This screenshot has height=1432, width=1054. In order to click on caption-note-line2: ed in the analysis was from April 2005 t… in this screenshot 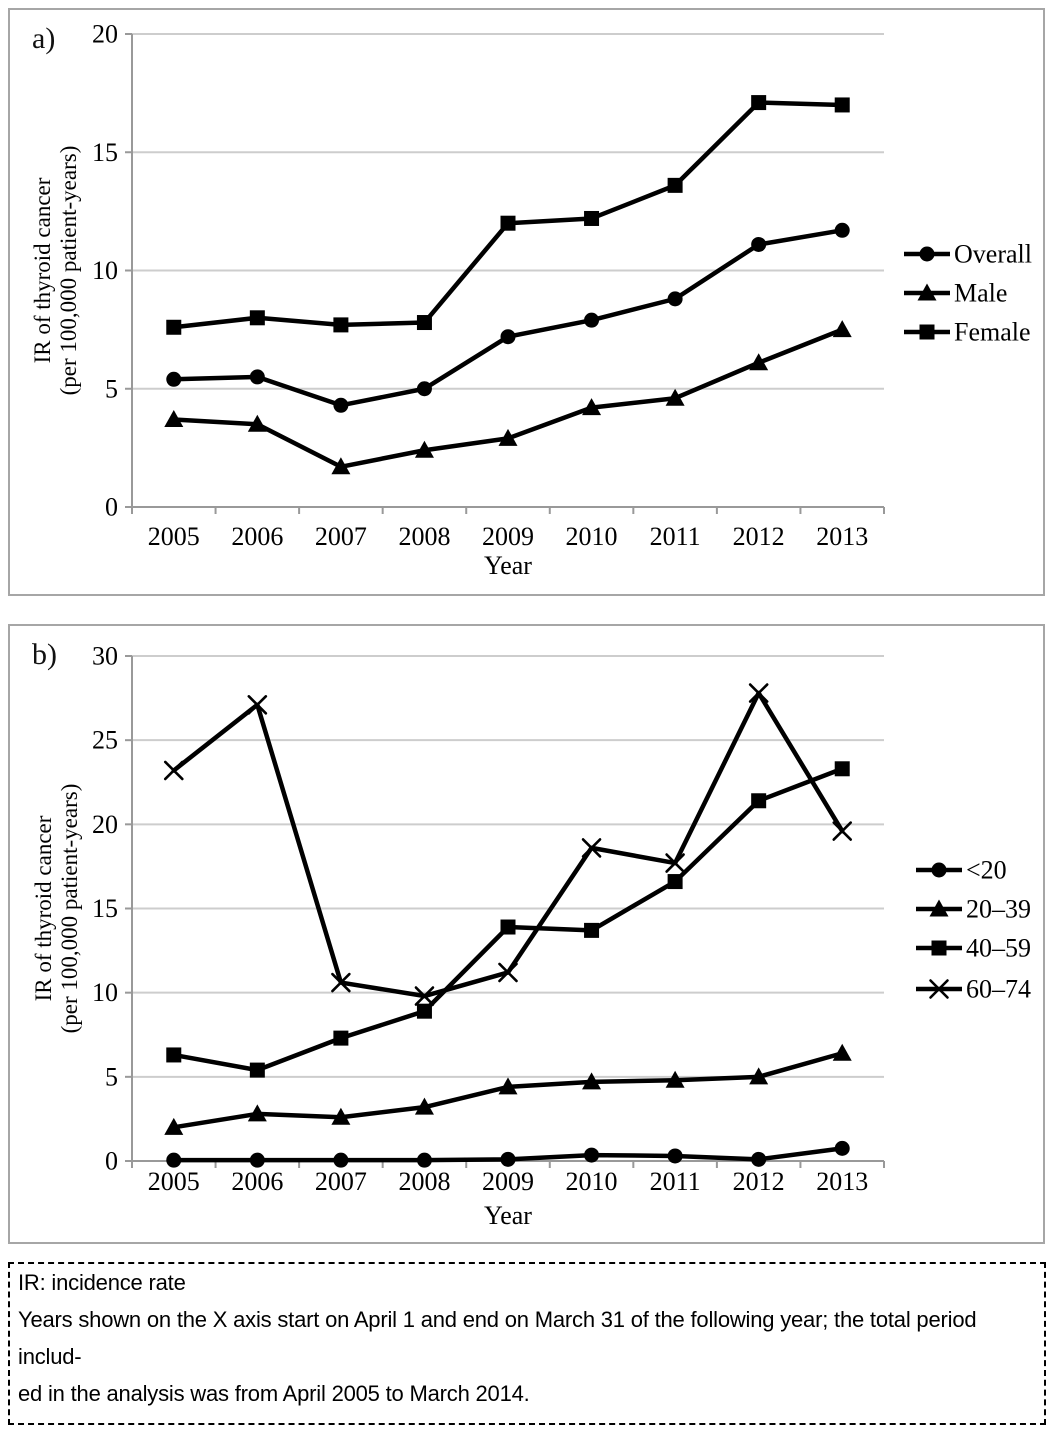, I will do `click(274, 1393)`.